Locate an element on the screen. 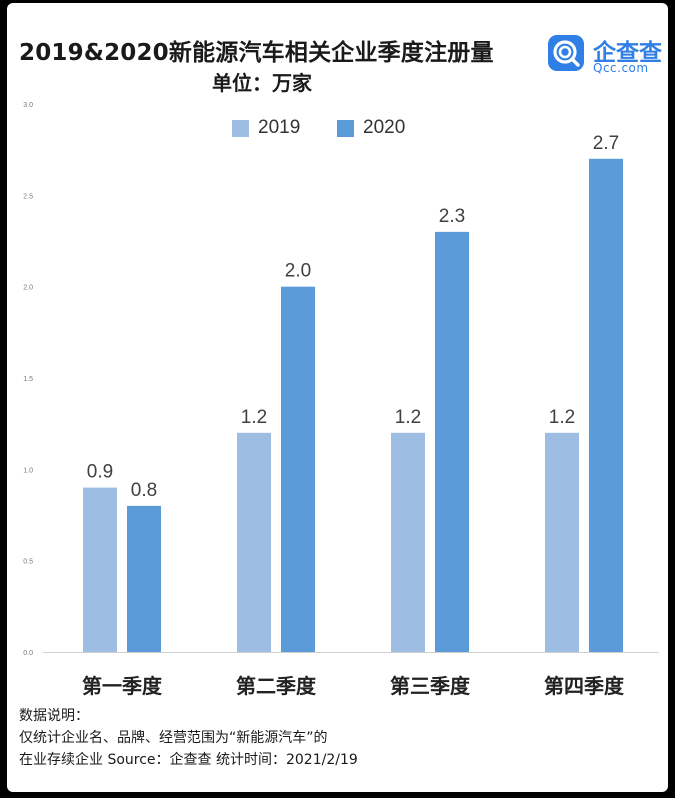  chart-title: 2019&2020新能源汽车相关企业季度注册量 is located at coordinates (256, 53).